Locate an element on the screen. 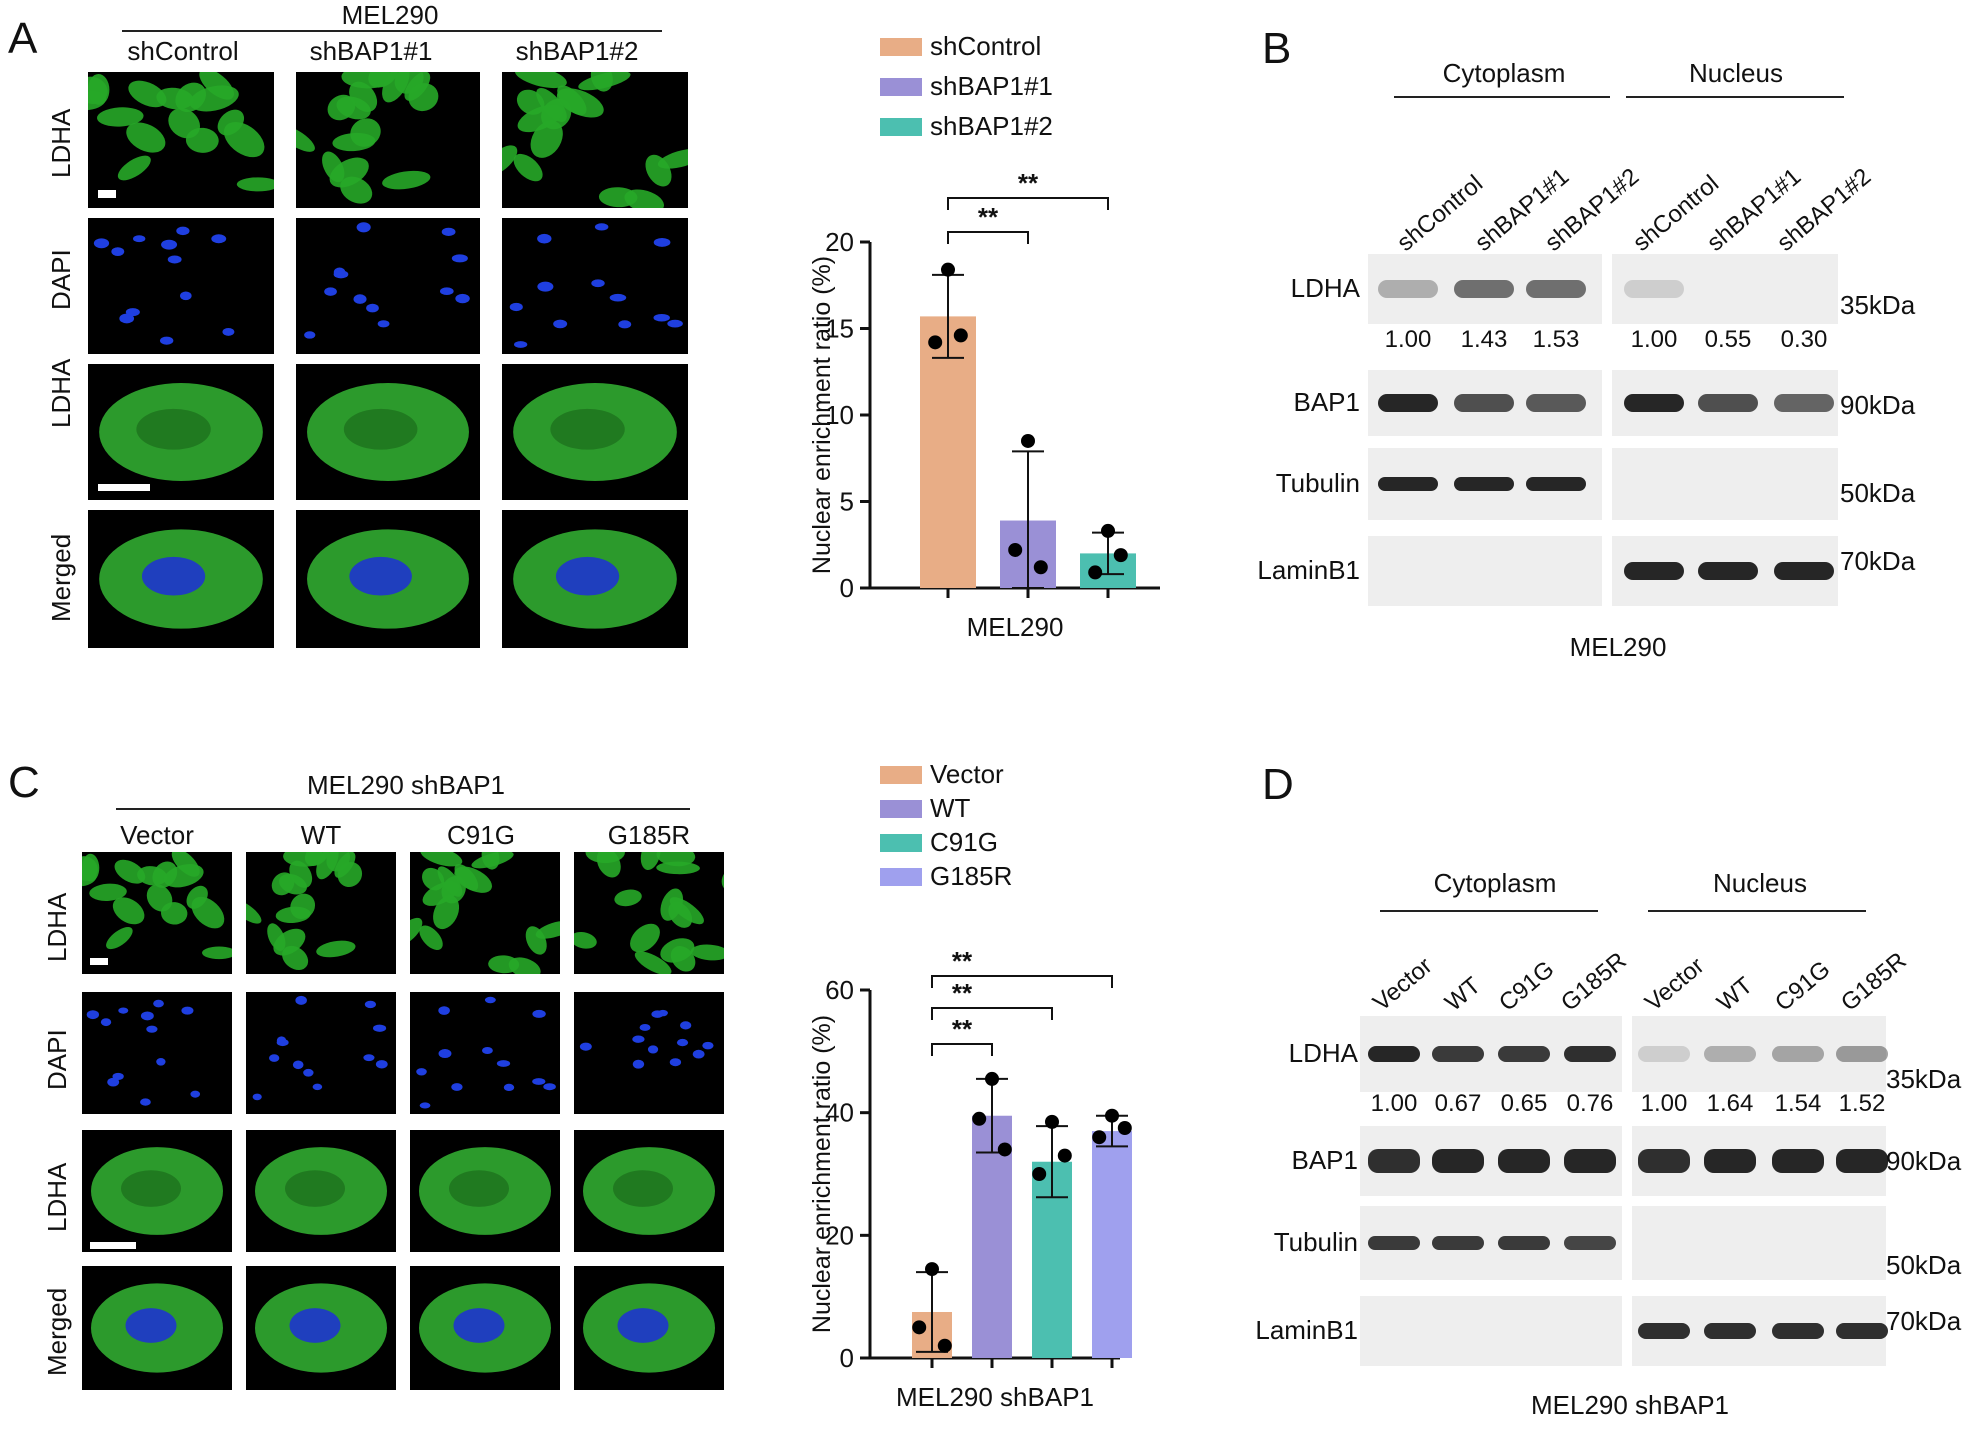  legend-label: shControl is located at coordinates (985, 46).